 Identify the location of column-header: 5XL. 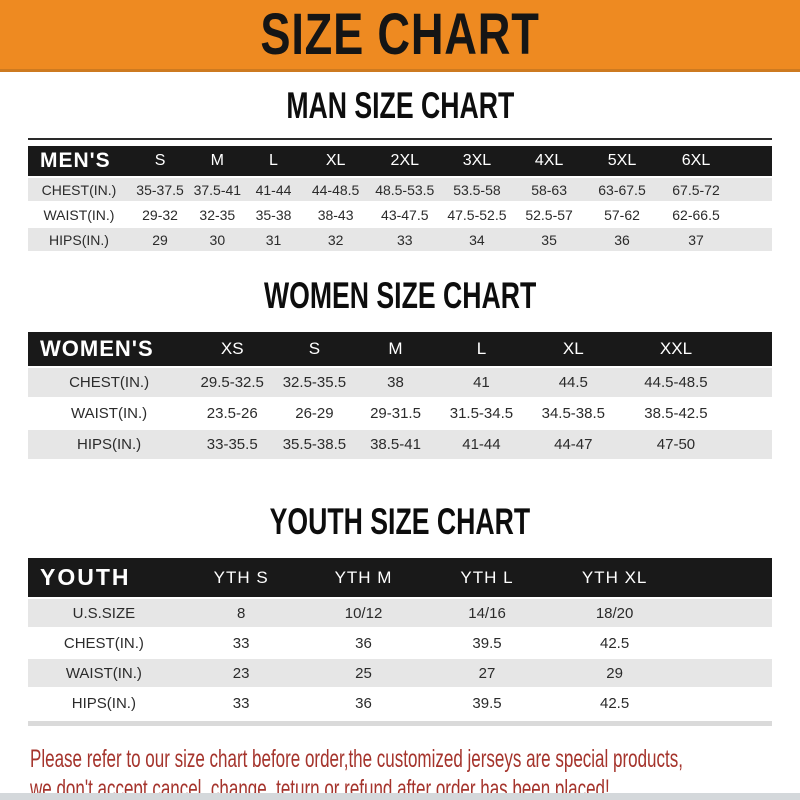
(622, 161).